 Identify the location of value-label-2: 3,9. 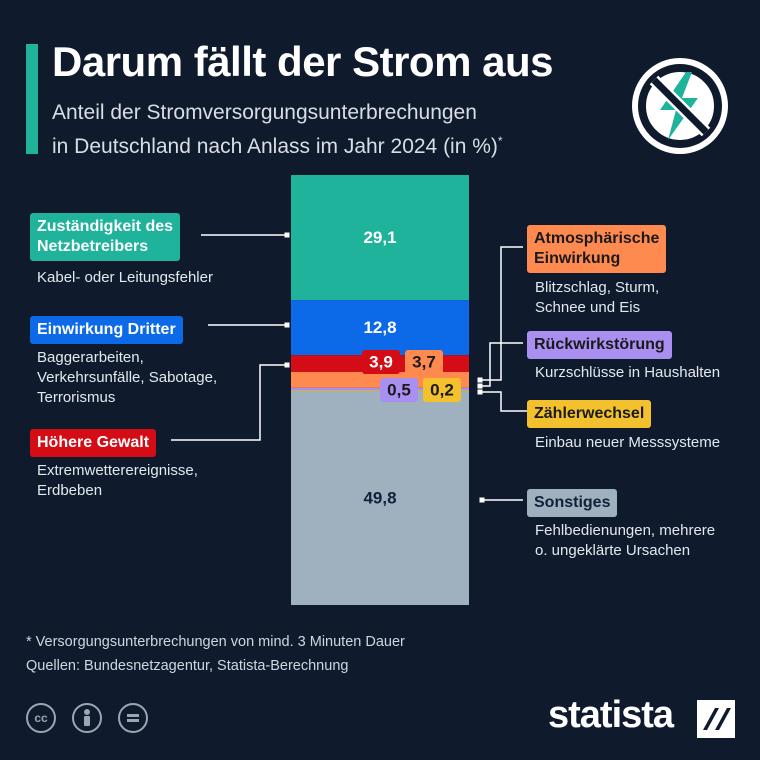
(381, 362).